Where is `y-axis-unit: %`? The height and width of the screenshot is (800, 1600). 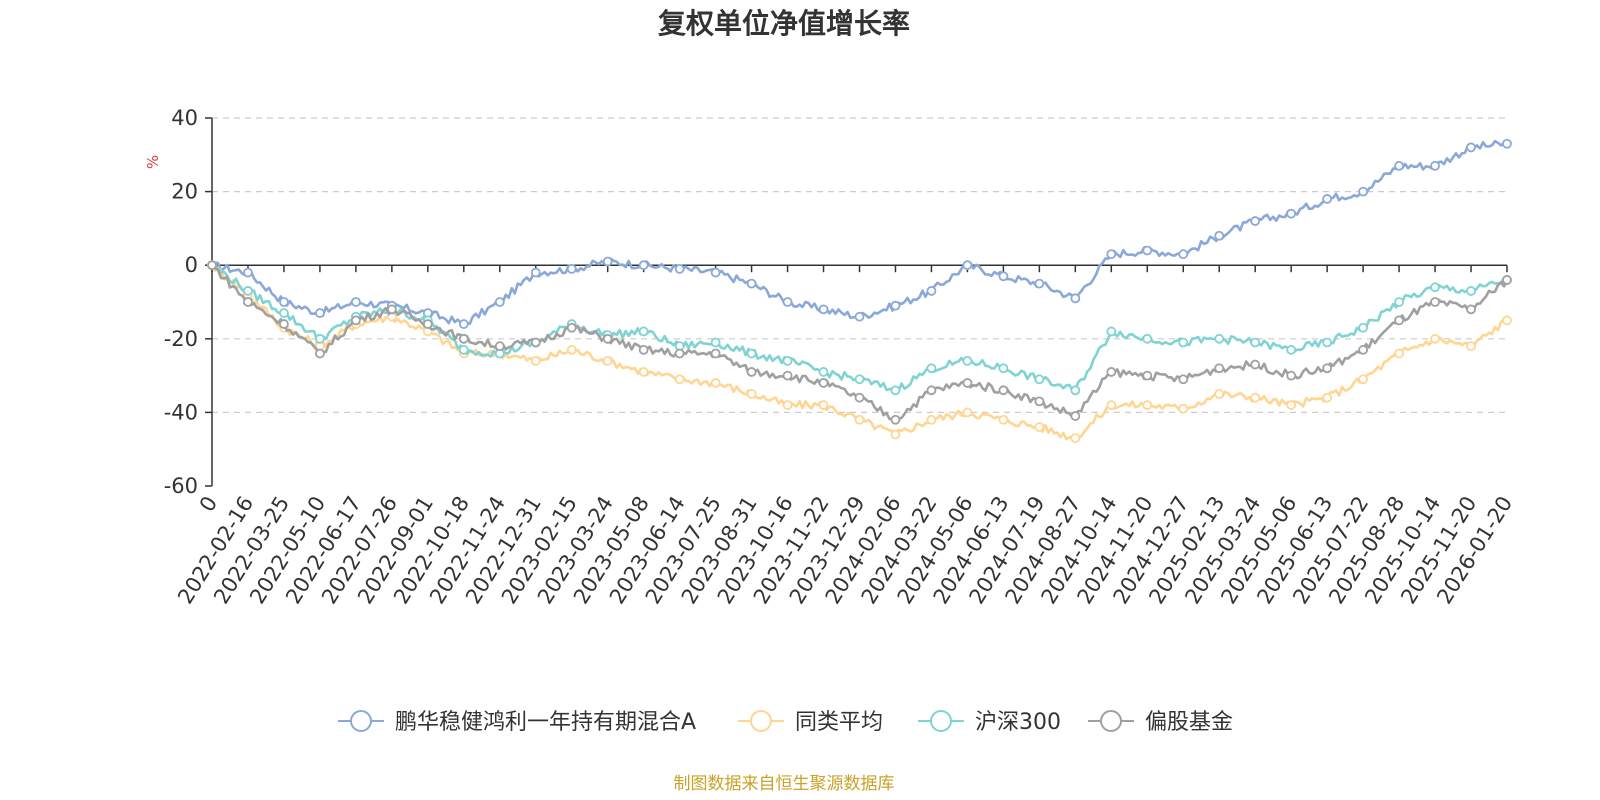
y-axis-unit: % is located at coordinates (153, 162).